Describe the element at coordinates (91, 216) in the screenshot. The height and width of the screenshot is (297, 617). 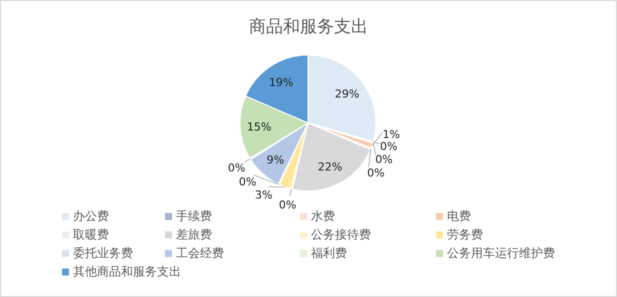
I see `legend-label: 办公费` at that location.